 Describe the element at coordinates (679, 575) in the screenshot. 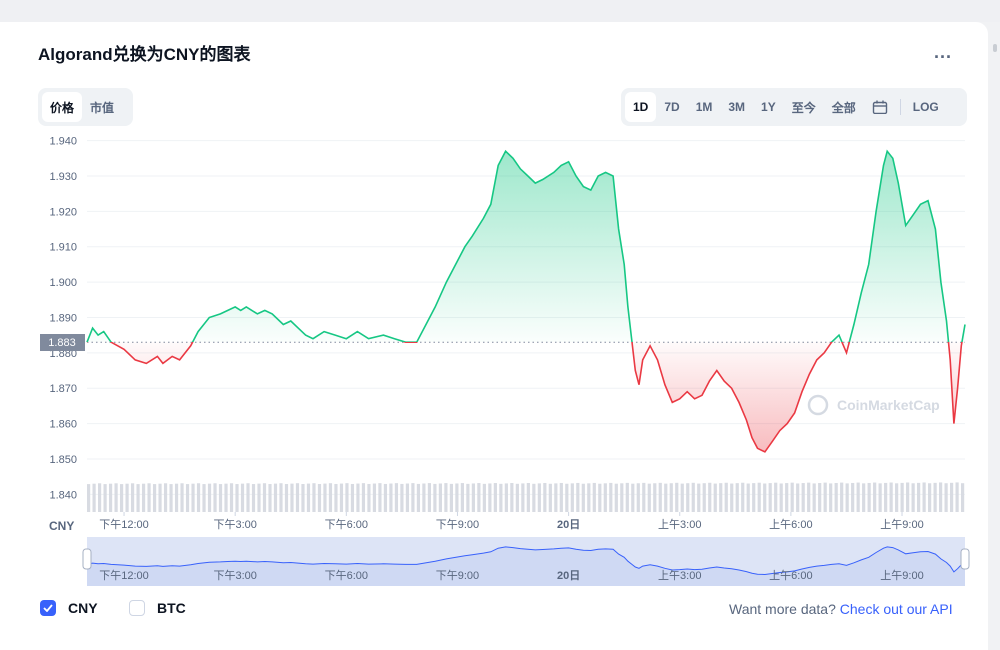

I see `navigator-tick-label: 上午3:00` at that location.